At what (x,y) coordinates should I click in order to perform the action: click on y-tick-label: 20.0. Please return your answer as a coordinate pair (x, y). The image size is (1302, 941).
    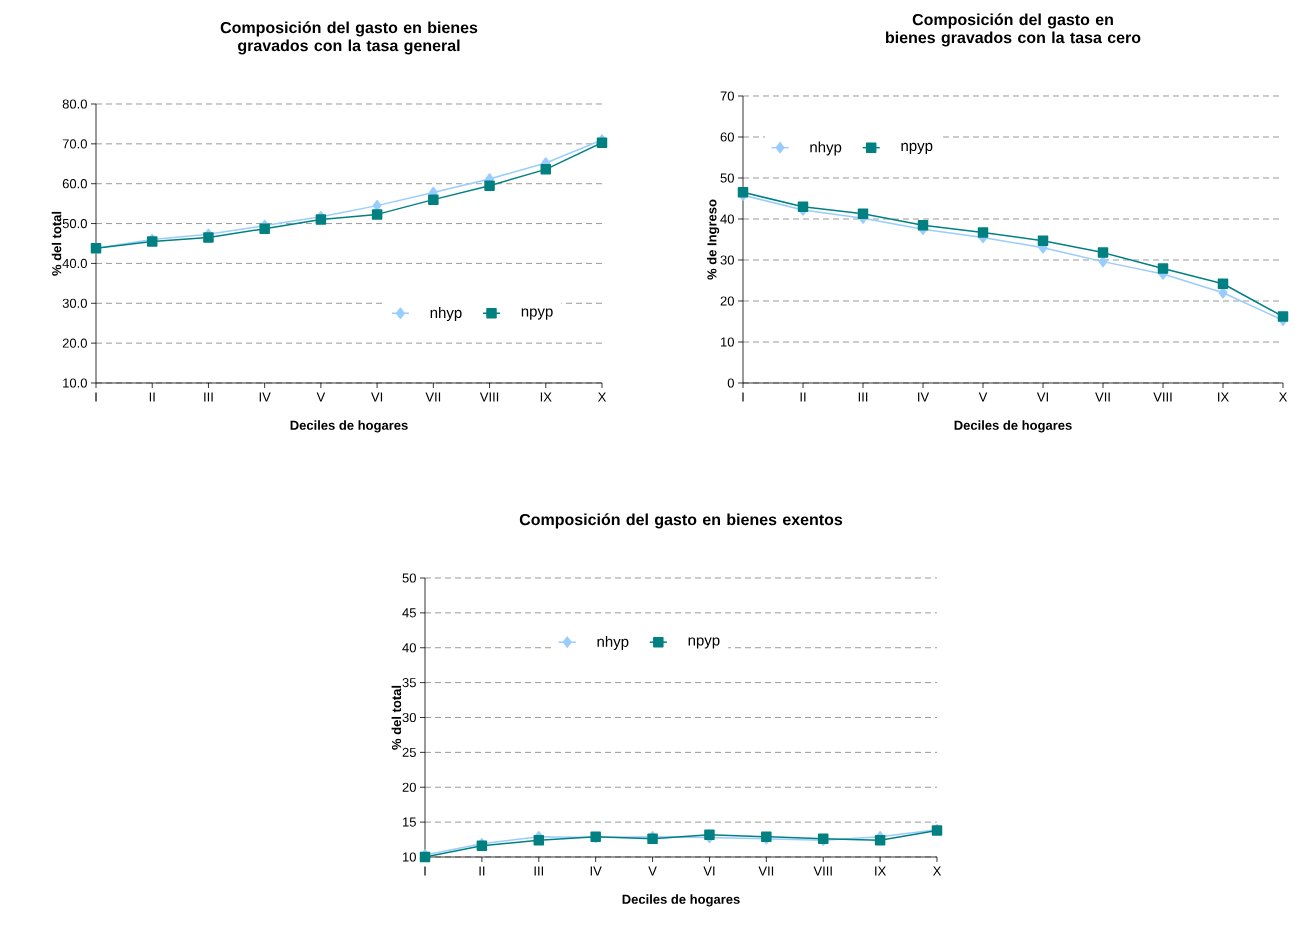
    Looking at the image, I should click on (74, 343).